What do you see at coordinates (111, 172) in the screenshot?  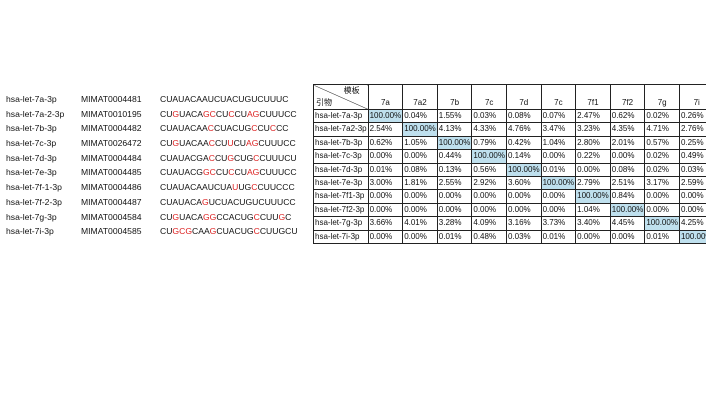 I see `mirbase-accession: MIMAT0004485` at bounding box center [111, 172].